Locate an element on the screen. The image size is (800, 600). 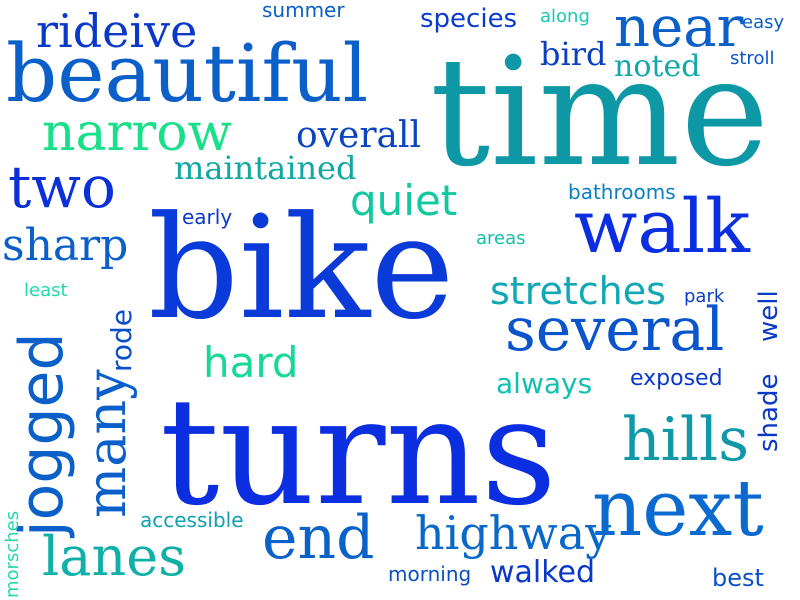
word-species: species is located at coordinates (469, 19).